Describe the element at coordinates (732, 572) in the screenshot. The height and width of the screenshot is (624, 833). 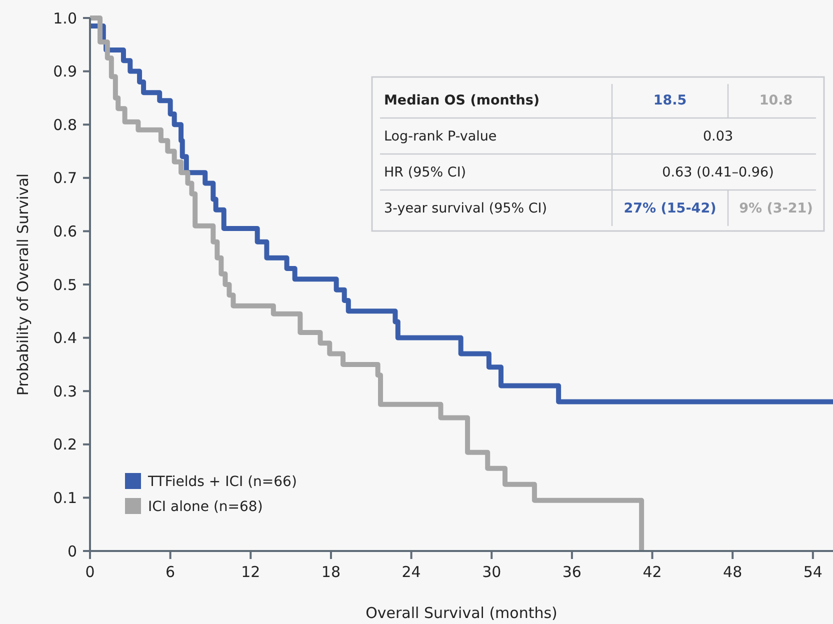
I see `x-tick-label: 48` at that location.